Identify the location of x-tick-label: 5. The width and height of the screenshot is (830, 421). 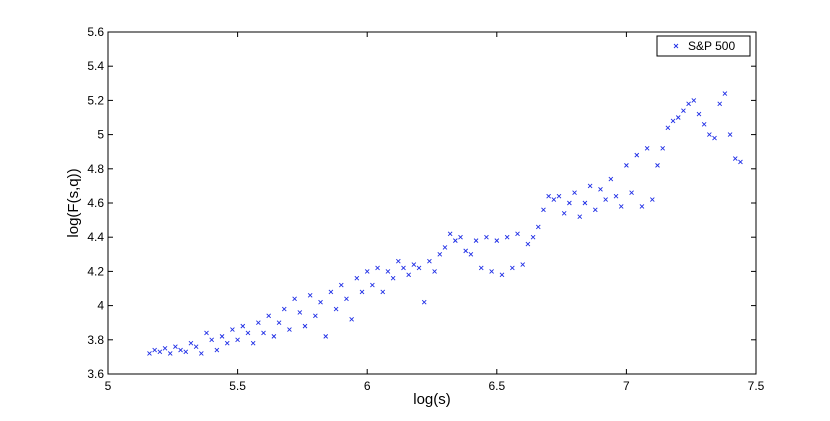
(108, 386).